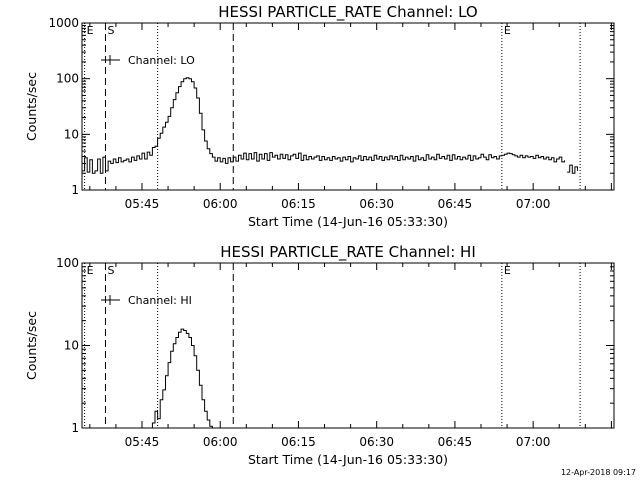 The width and height of the screenshot is (640, 485). What do you see at coordinates (298, 442) in the screenshot?
I see `x-tick-label-hi: 06:15` at bounding box center [298, 442].